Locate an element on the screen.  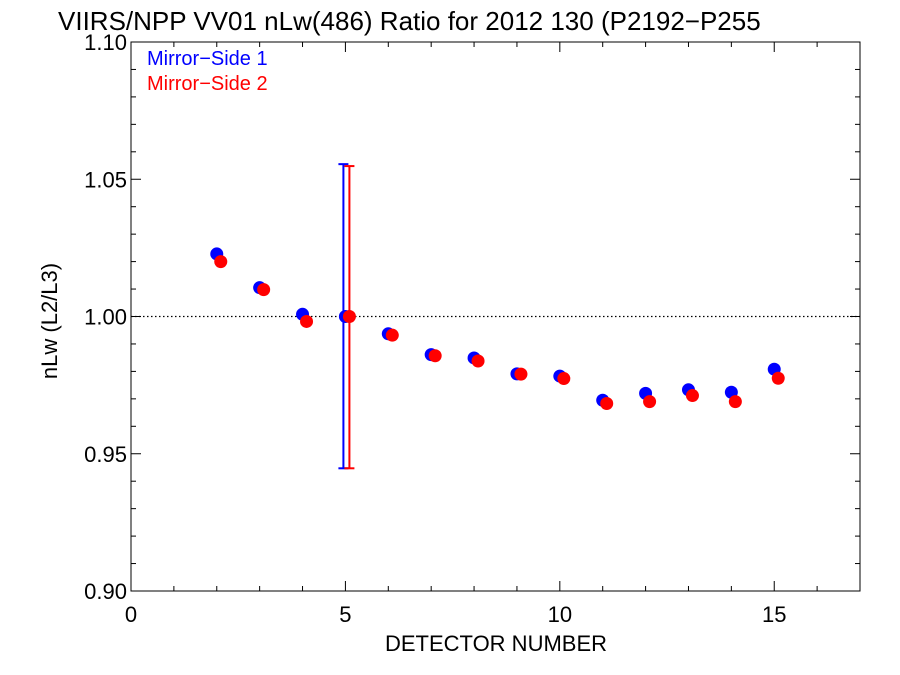
x-axis-label: DETECTOR NUMBER is located at coordinates (496, 643).